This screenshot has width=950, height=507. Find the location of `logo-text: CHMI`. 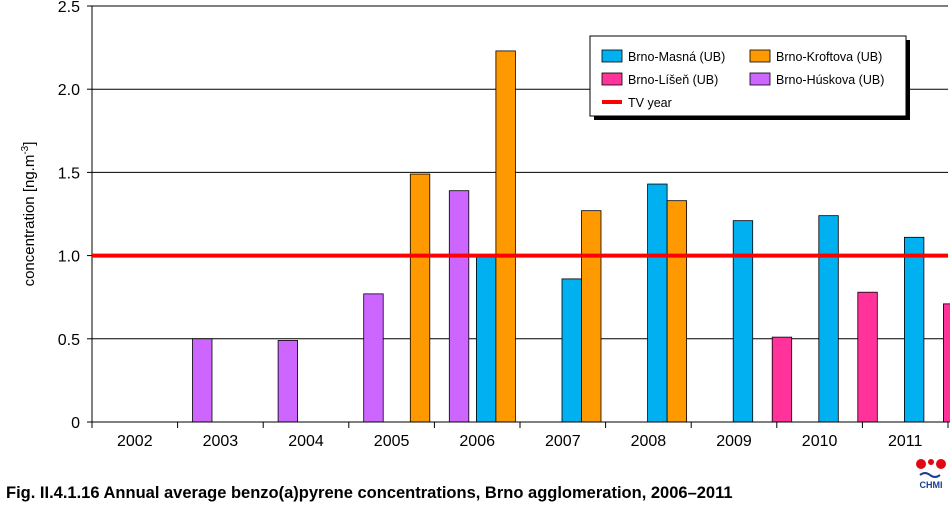

logo-text: CHMI is located at coordinates (931, 485).